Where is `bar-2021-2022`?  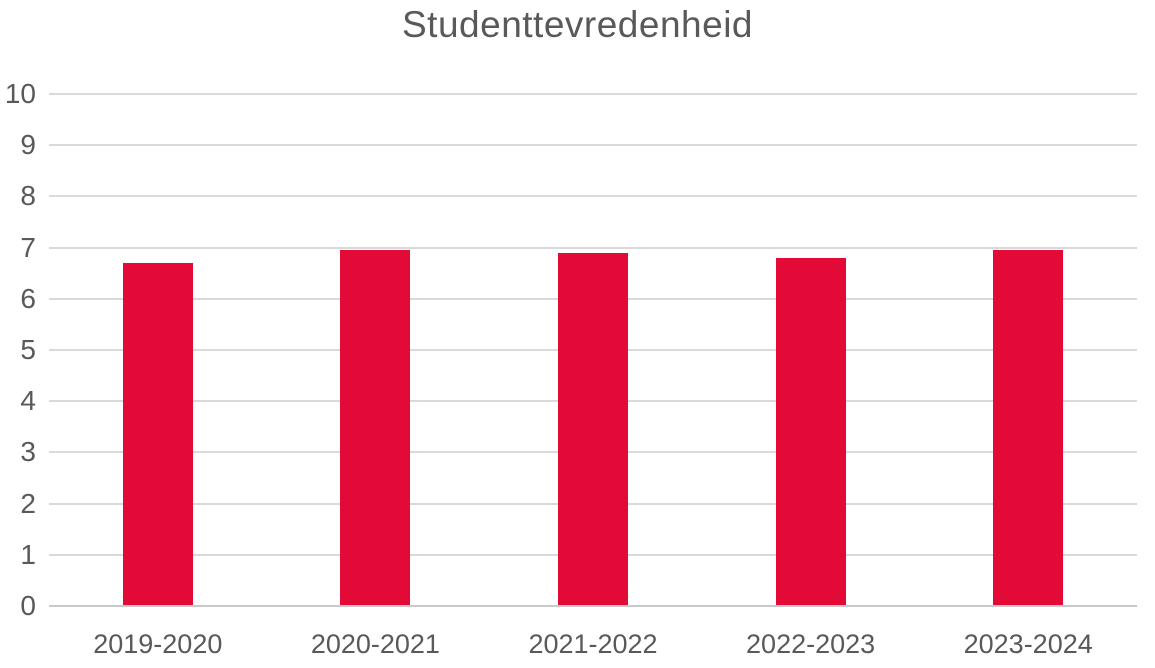
bar-2021-2022 is located at coordinates (593, 429).